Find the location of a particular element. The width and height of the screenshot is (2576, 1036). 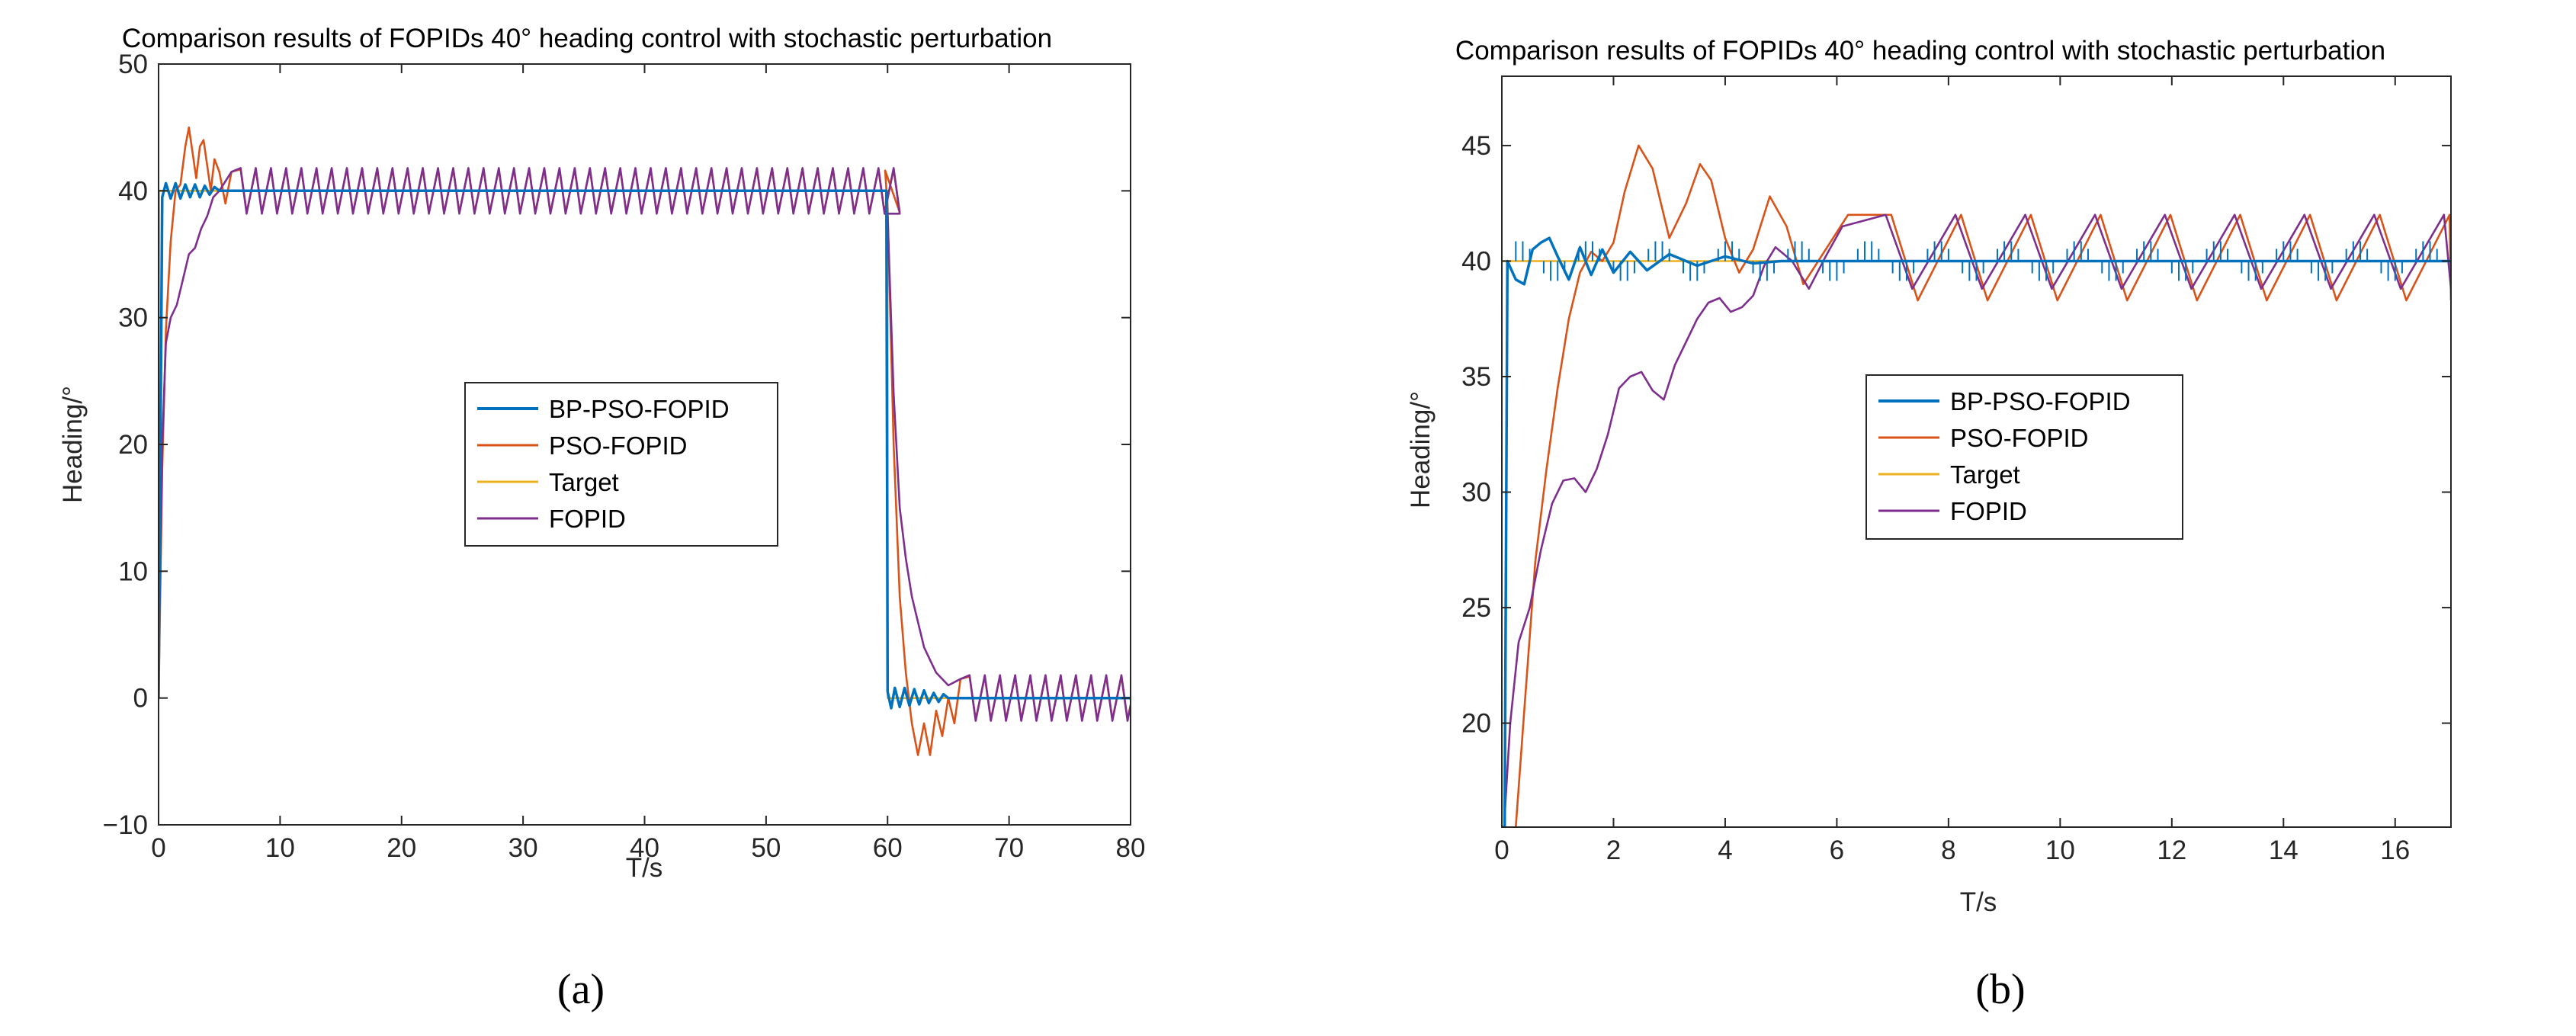

chart-a-ylabel: Heading/° is located at coordinates (73, 445).